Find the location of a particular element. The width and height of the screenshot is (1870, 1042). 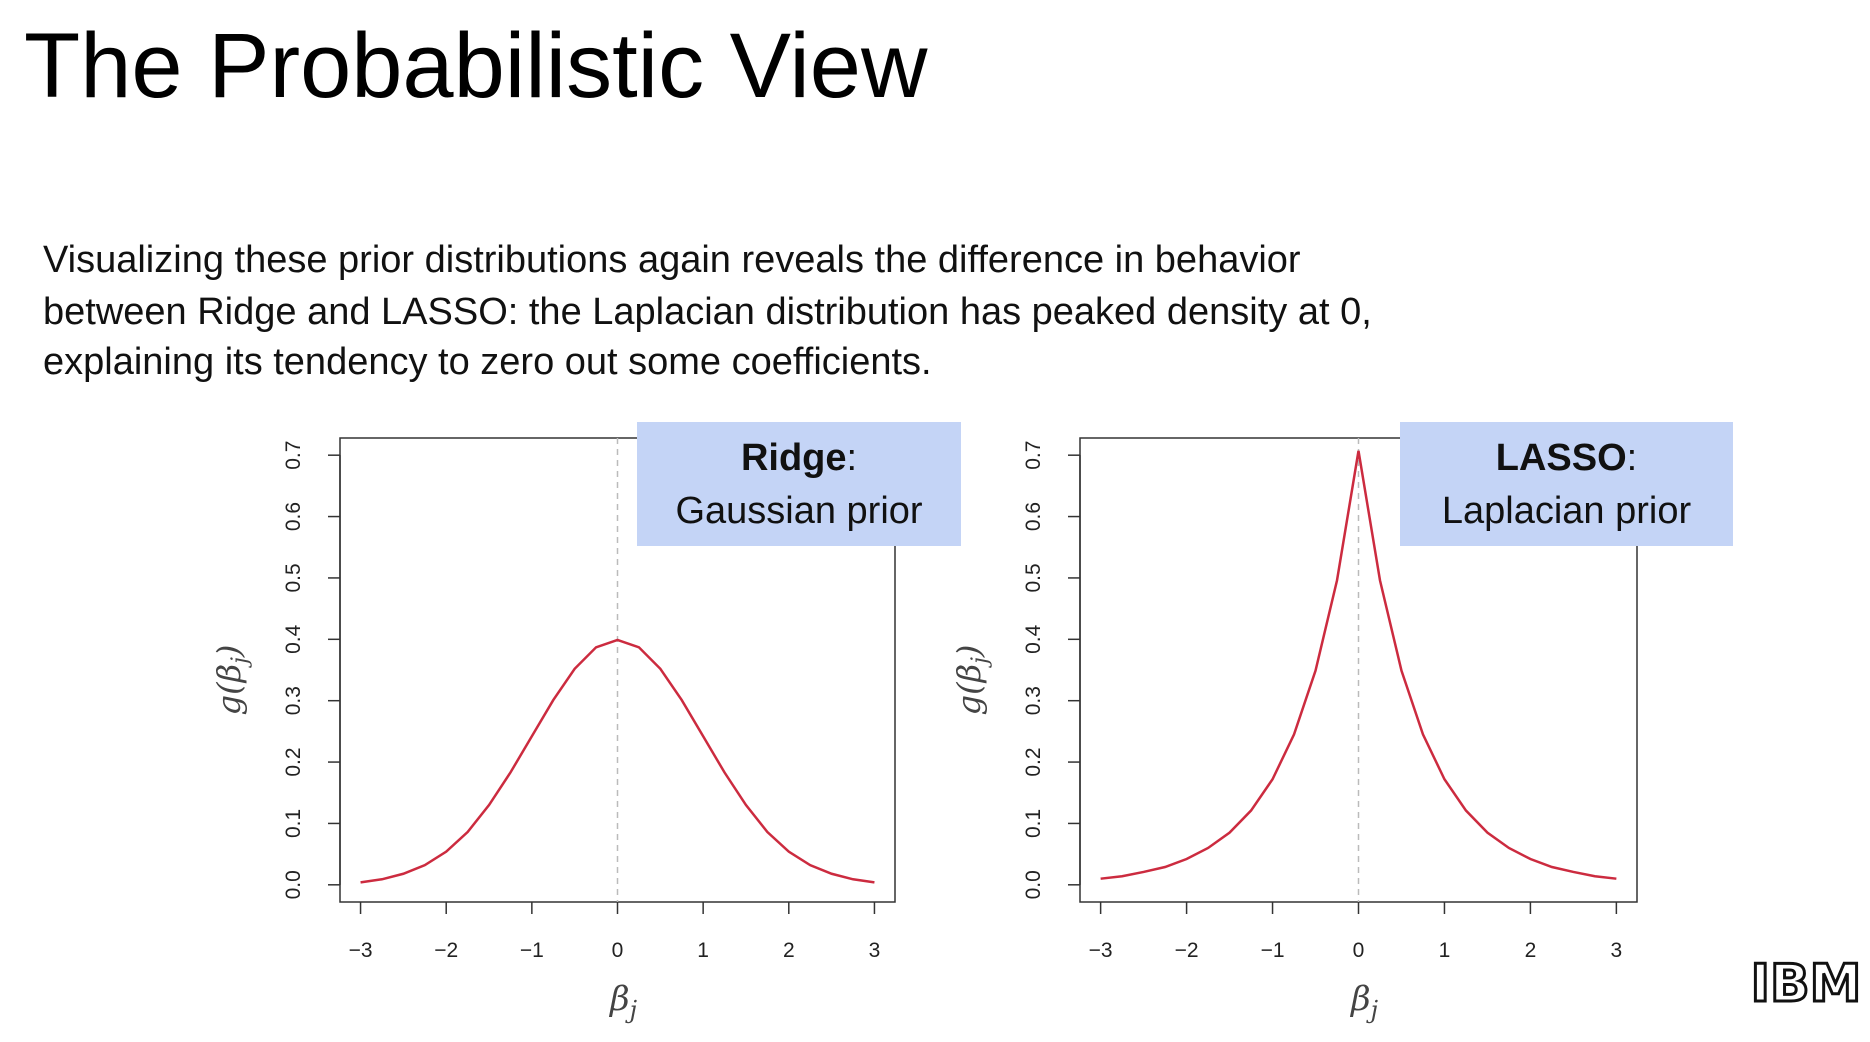

annotation-bold: Ridge is located at coordinates (794, 458).